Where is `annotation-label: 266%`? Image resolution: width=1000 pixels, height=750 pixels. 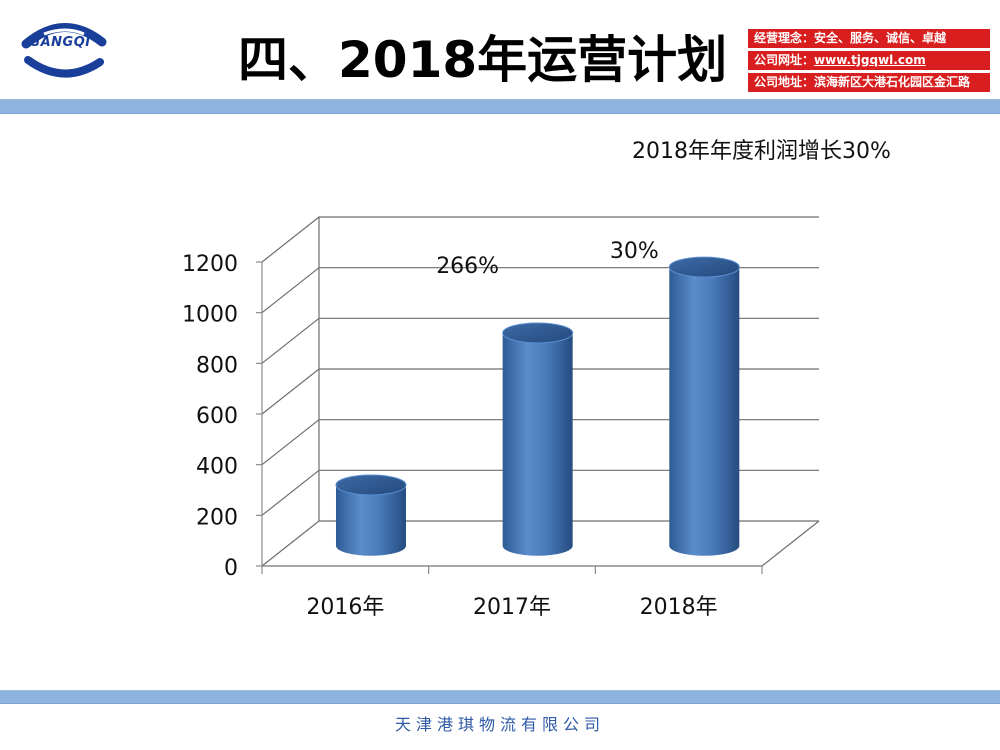 annotation-label: 266% is located at coordinates (467, 266).